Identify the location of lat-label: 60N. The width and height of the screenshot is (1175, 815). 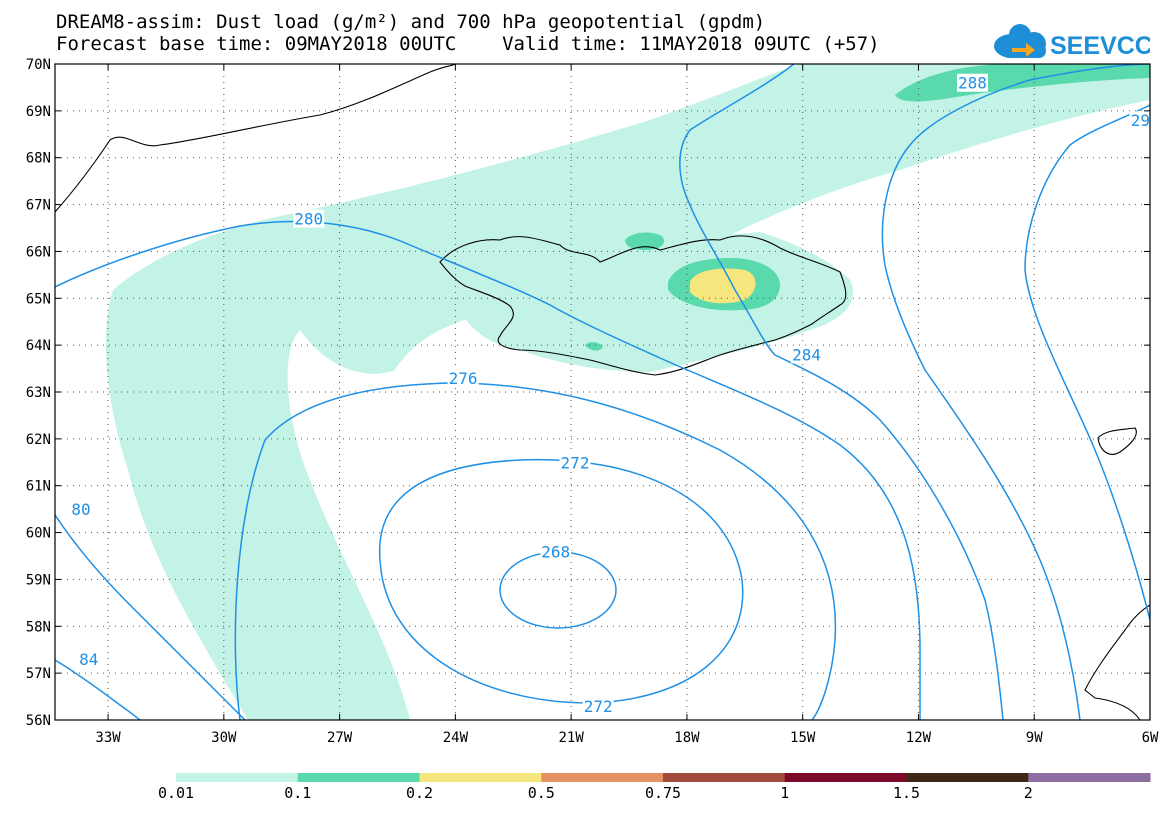
(38, 534).